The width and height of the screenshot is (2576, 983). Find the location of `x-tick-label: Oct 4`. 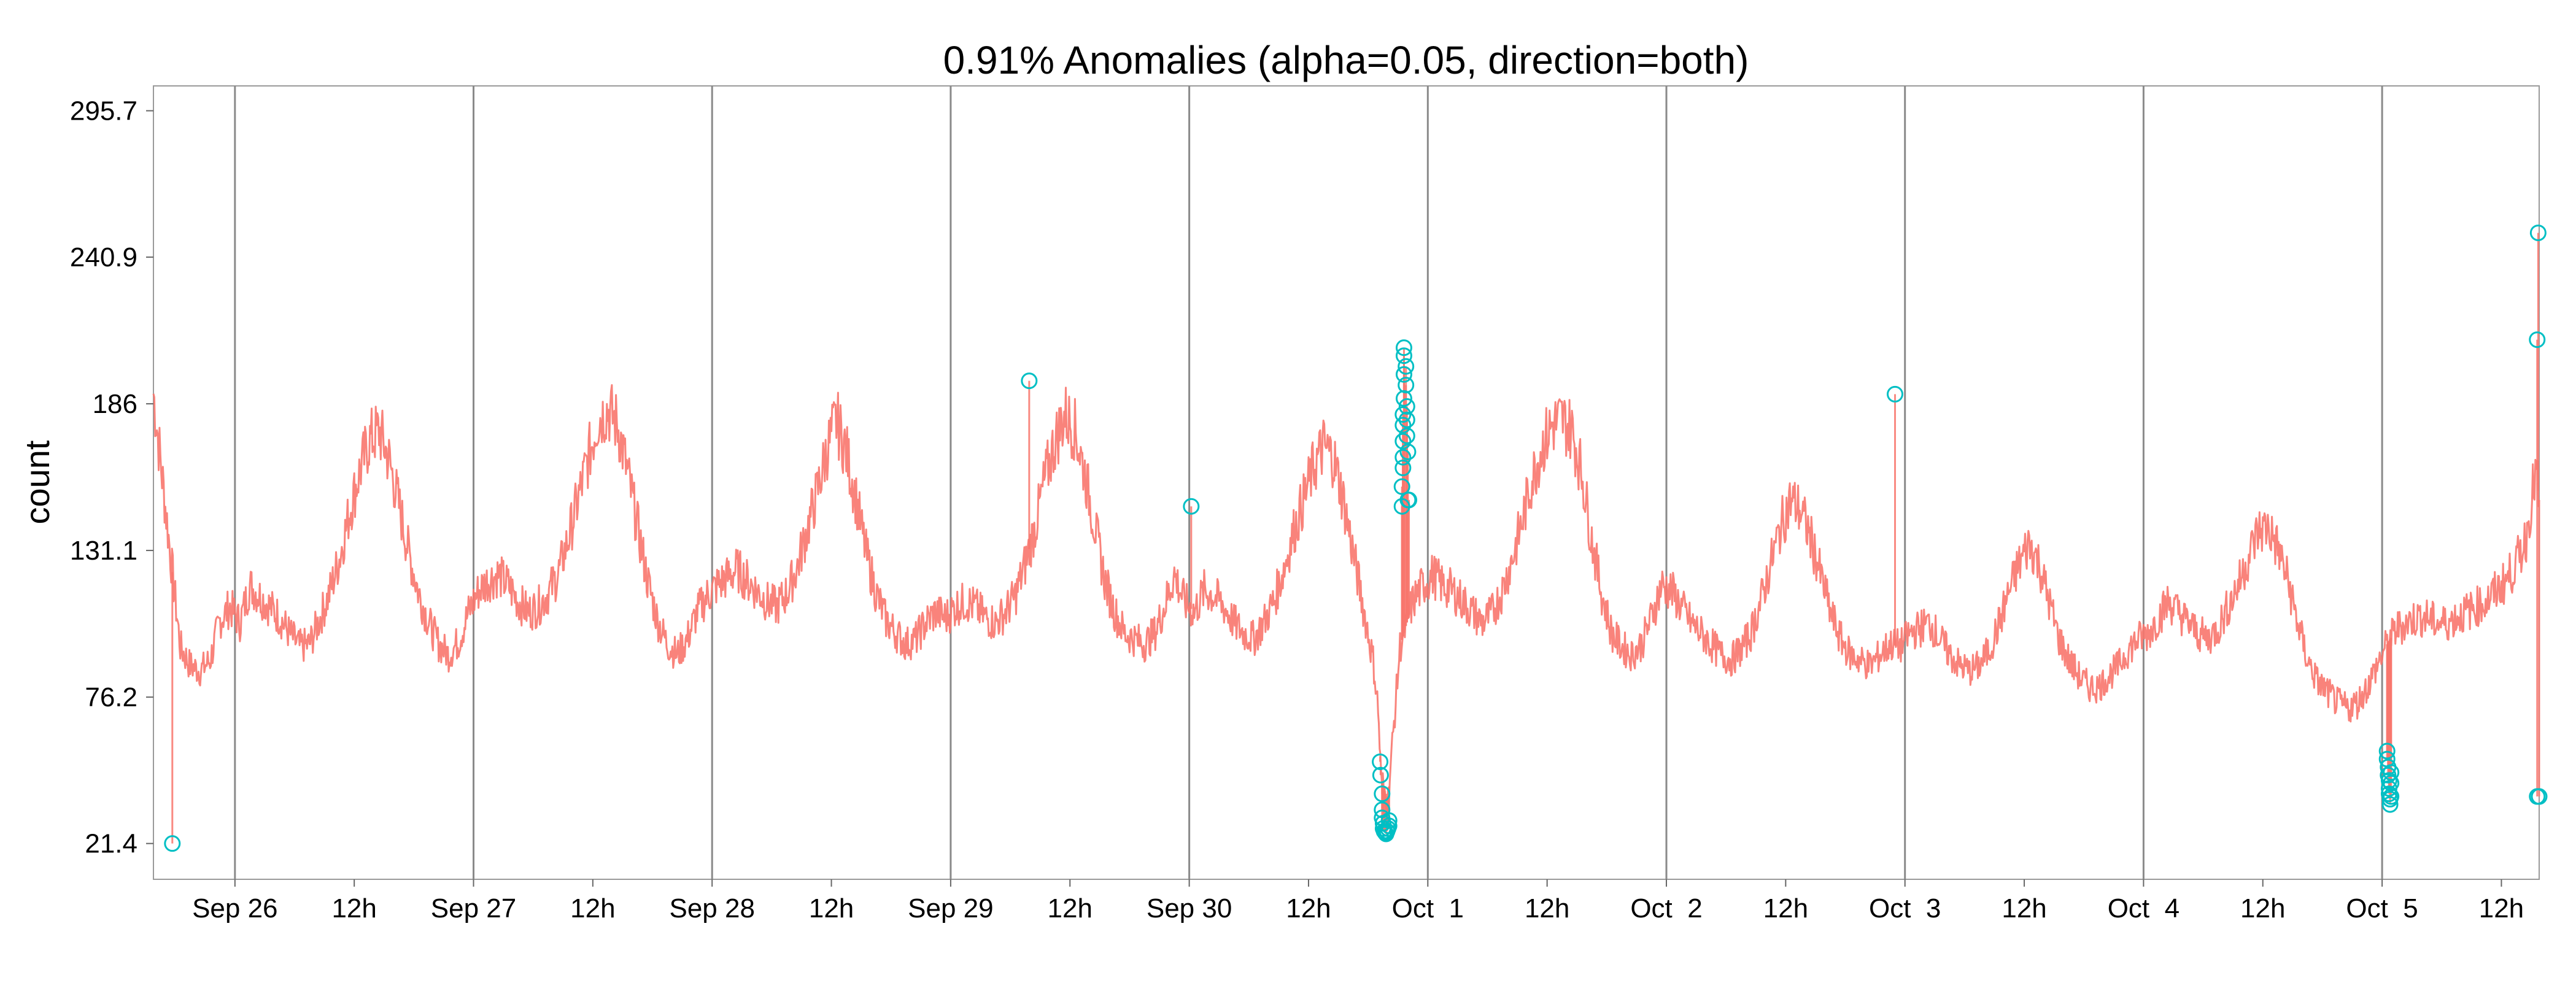

x-tick-label: Oct 4 is located at coordinates (2144, 908).